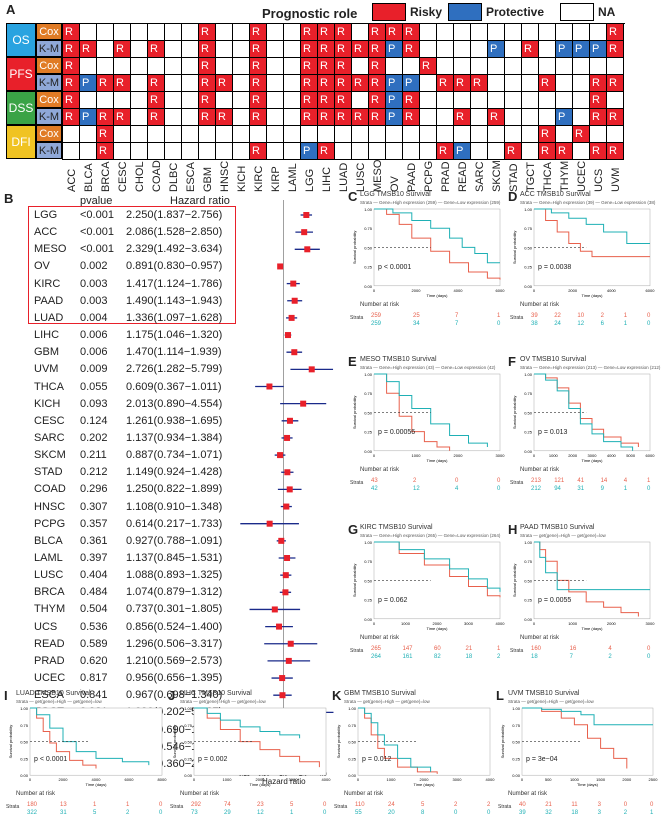 The width and height of the screenshot is (661, 831). What do you see at coordinates (88, 83) in the screenshot?
I see `grid-cell-blca-row3: P` at bounding box center [88, 83].